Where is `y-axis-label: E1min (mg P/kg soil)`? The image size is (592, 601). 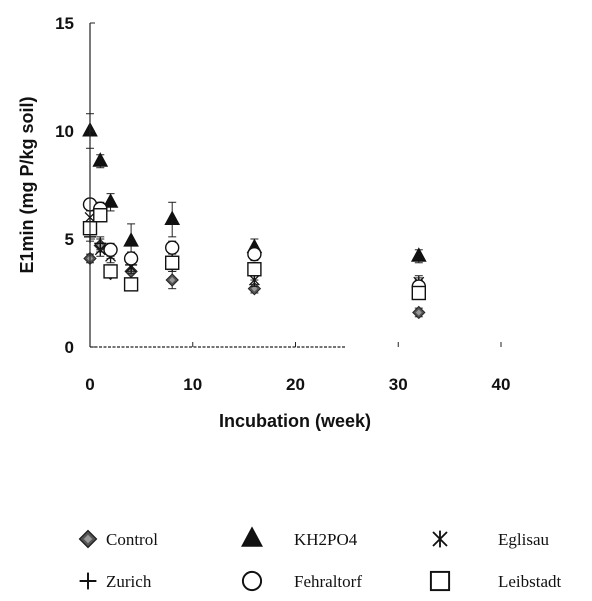
y-axis-label: E1min (mg P/kg soil) is located at coordinates (27, 184).